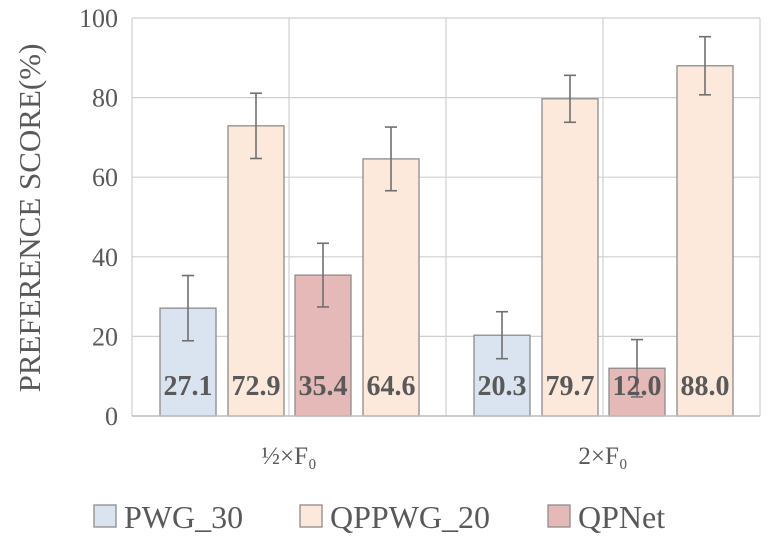  I want to click on legend: PWG_30 QPPWG_20 QPNet, so click(379, 517).